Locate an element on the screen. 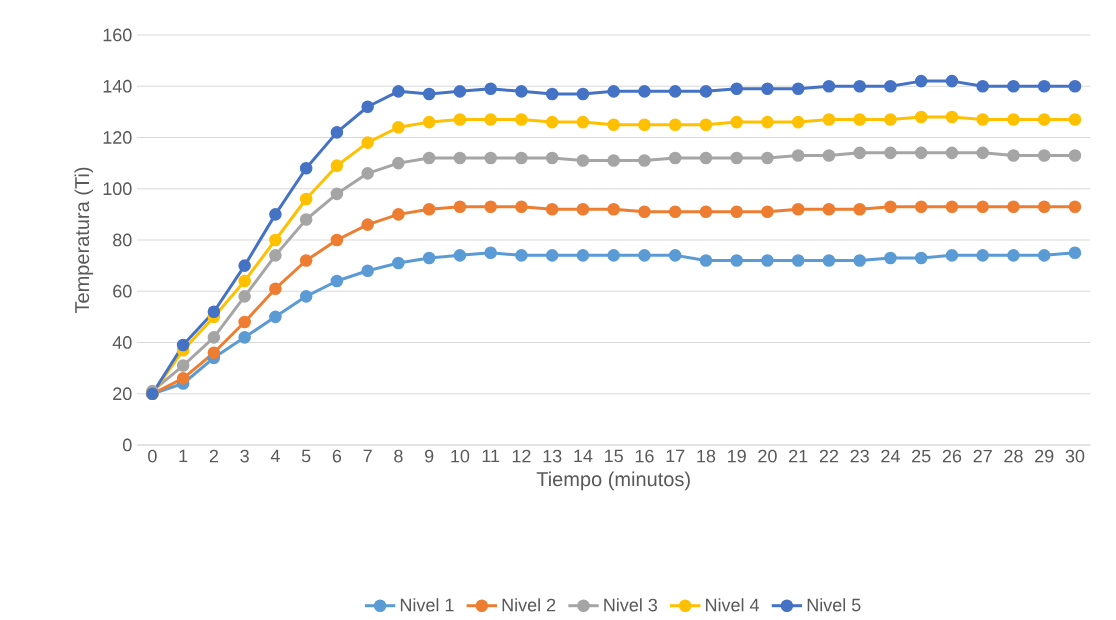 Image resolution: width=1116 pixels, height=620 pixels. y-tick-label: 40 is located at coordinates (122, 342).